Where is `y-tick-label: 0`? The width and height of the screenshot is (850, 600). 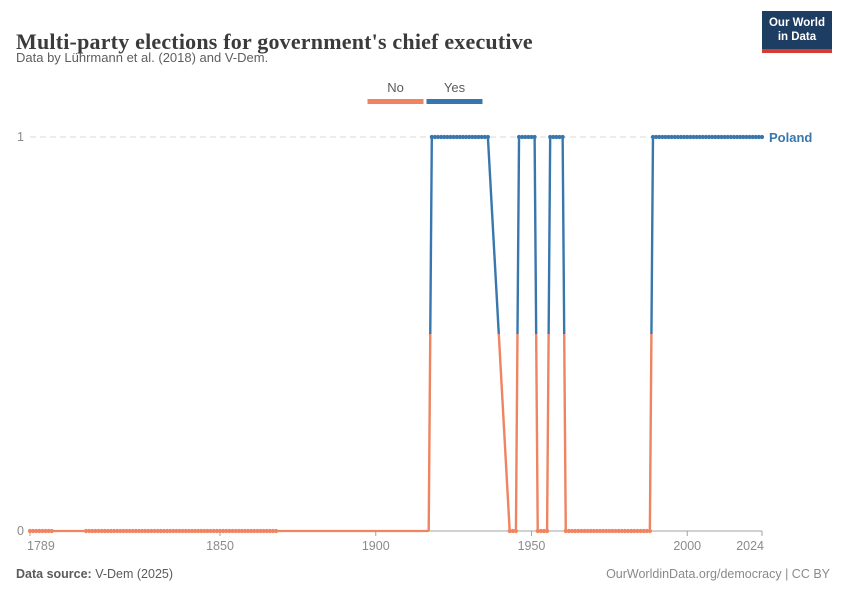
y-tick-label: 0 is located at coordinates (20, 531).